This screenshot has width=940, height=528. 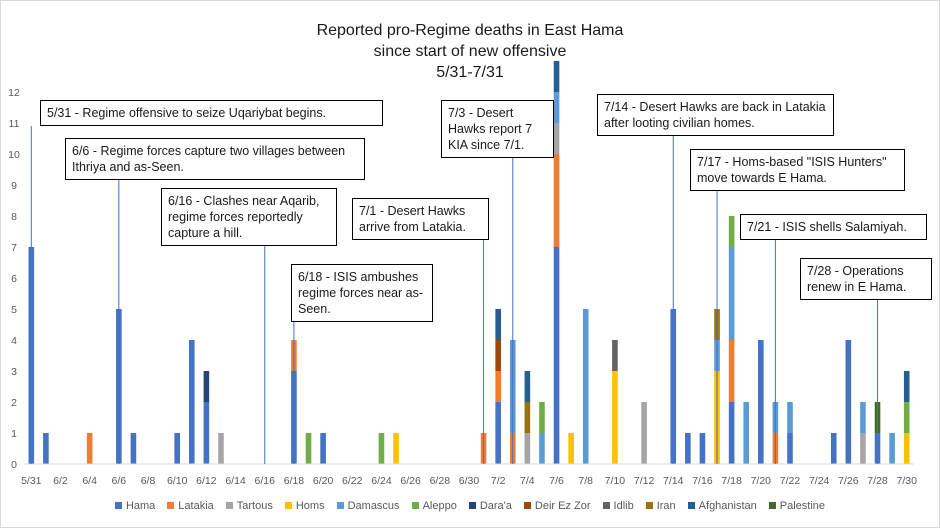 What do you see at coordinates (906, 481) in the screenshot?
I see `x-tick-label: 7/30` at bounding box center [906, 481].